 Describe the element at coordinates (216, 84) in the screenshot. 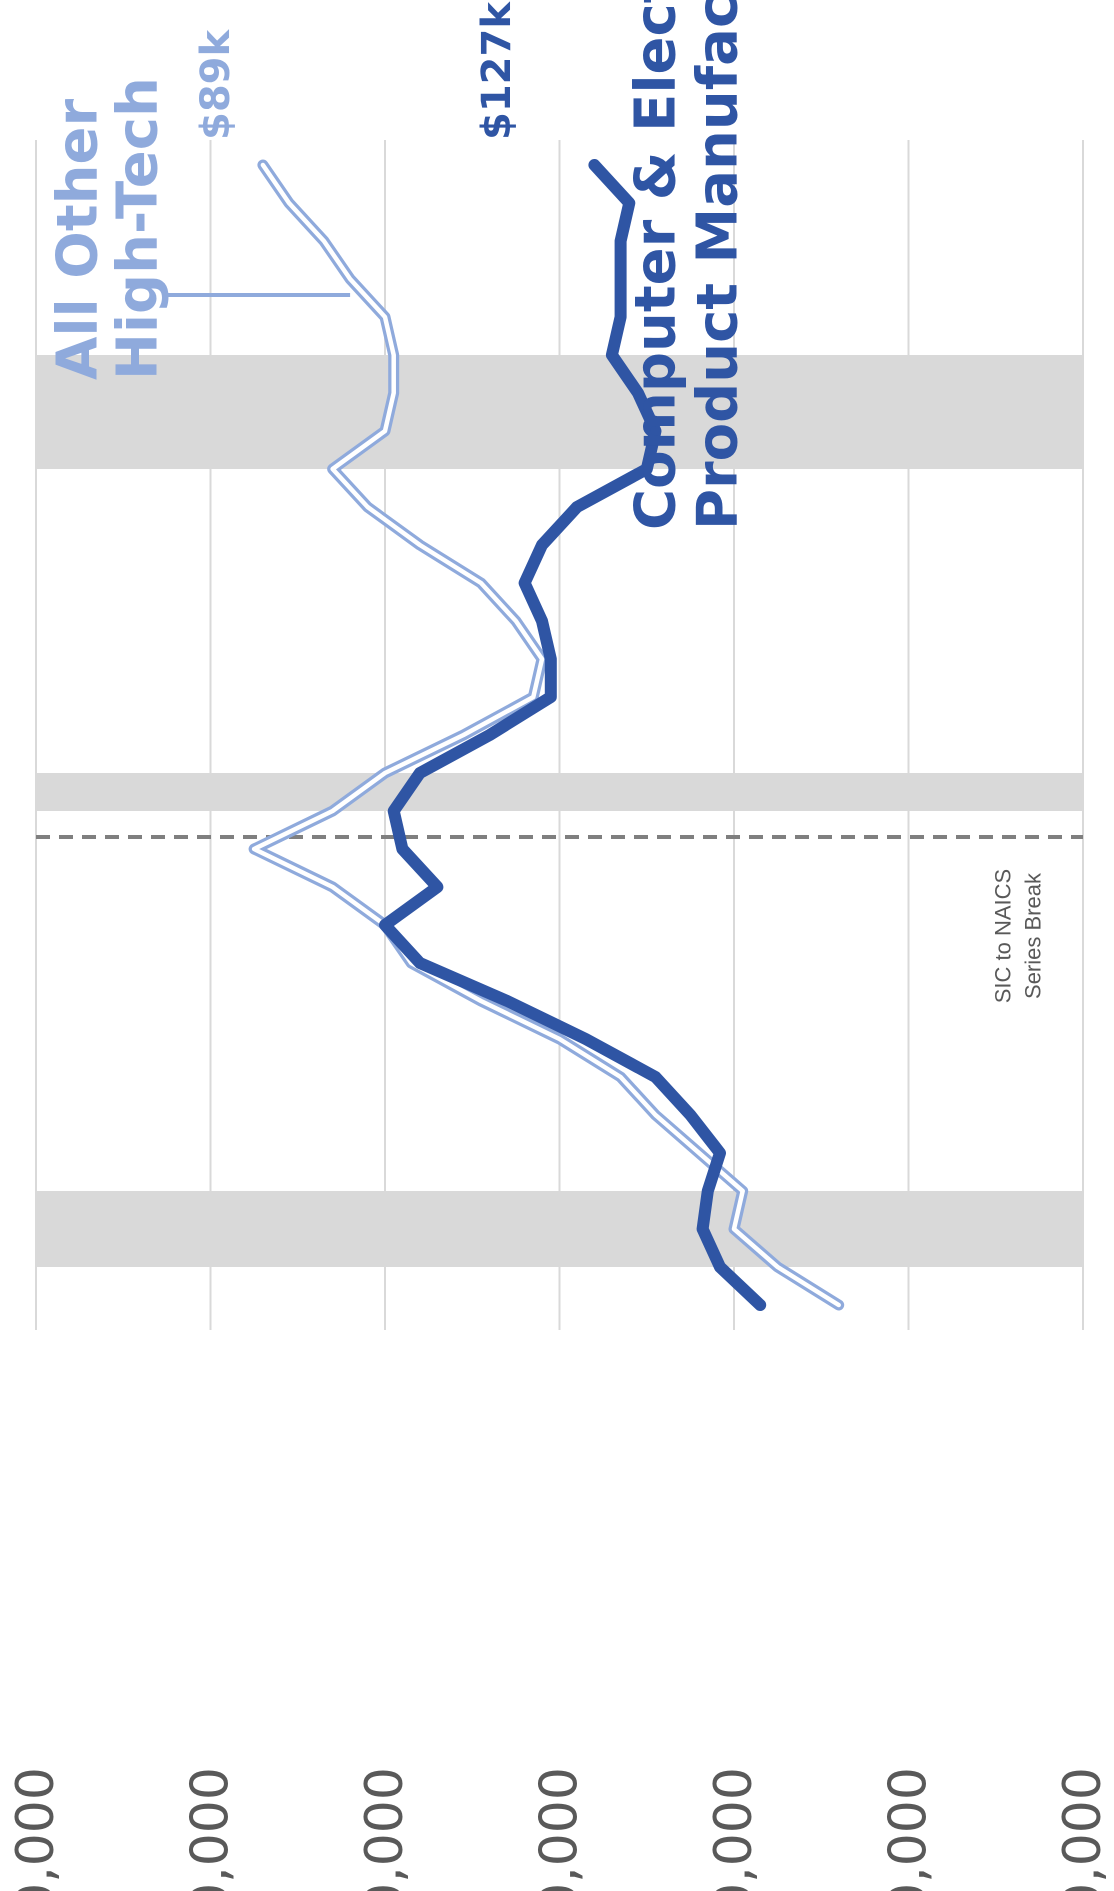

I see `end-label-all-other-high-tech: $89k` at that location.